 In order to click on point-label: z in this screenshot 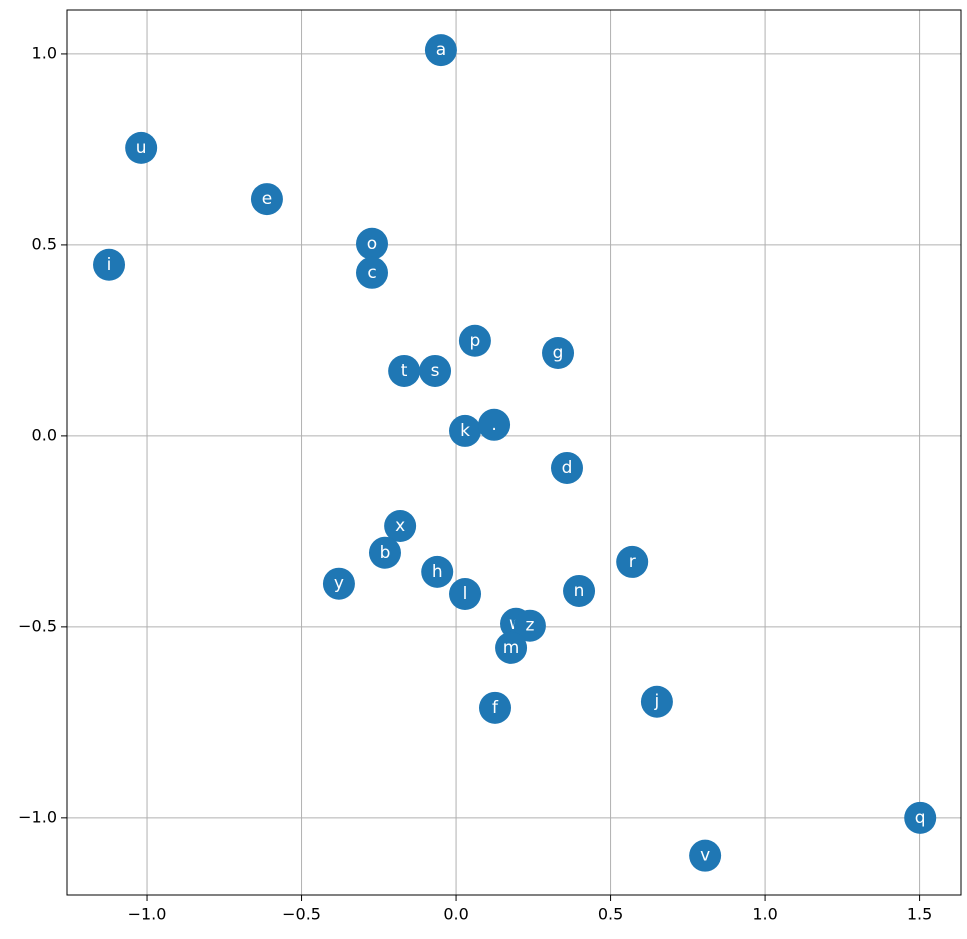, I will do `click(529, 626)`.